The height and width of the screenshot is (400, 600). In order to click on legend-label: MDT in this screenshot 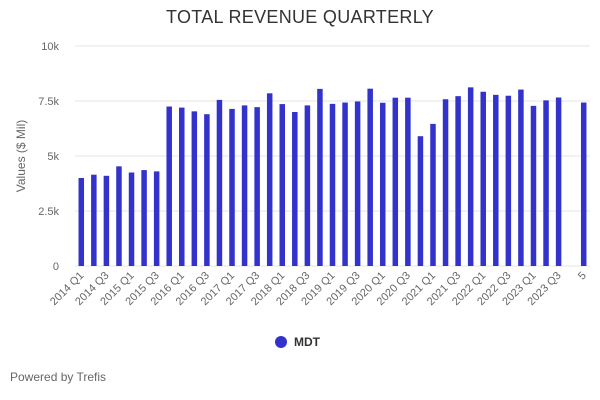, I will do `click(307, 342)`.